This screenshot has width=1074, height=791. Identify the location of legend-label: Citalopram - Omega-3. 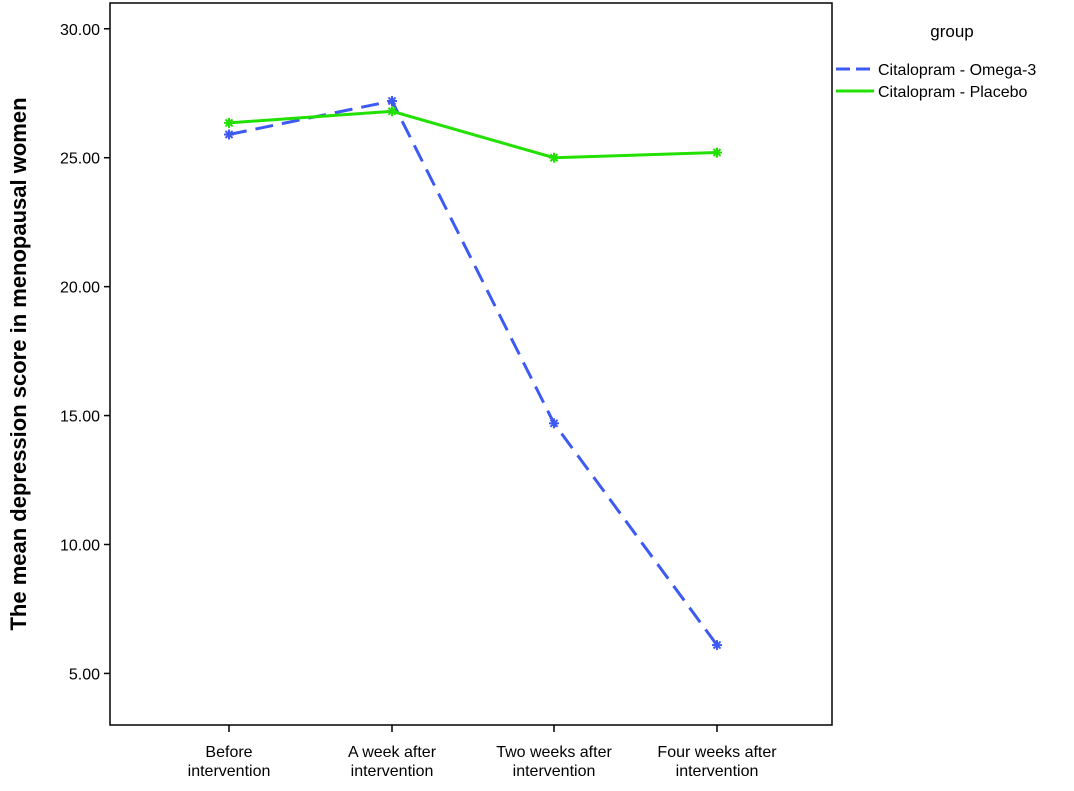
(957, 70).